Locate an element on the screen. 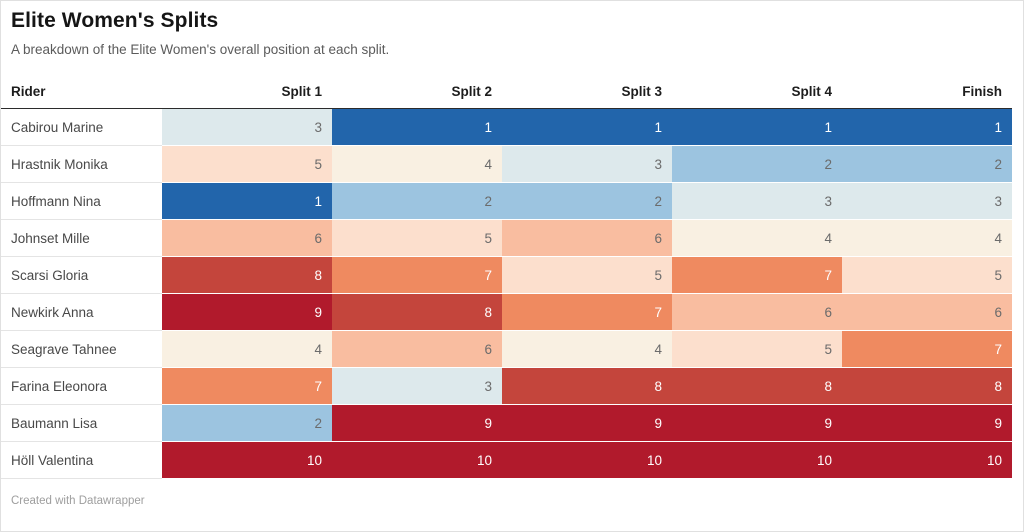 The image size is (1024, 532). table-row: Seagrave Tahnee 4 6 4 5 7 is located at coordinates (506, 349).